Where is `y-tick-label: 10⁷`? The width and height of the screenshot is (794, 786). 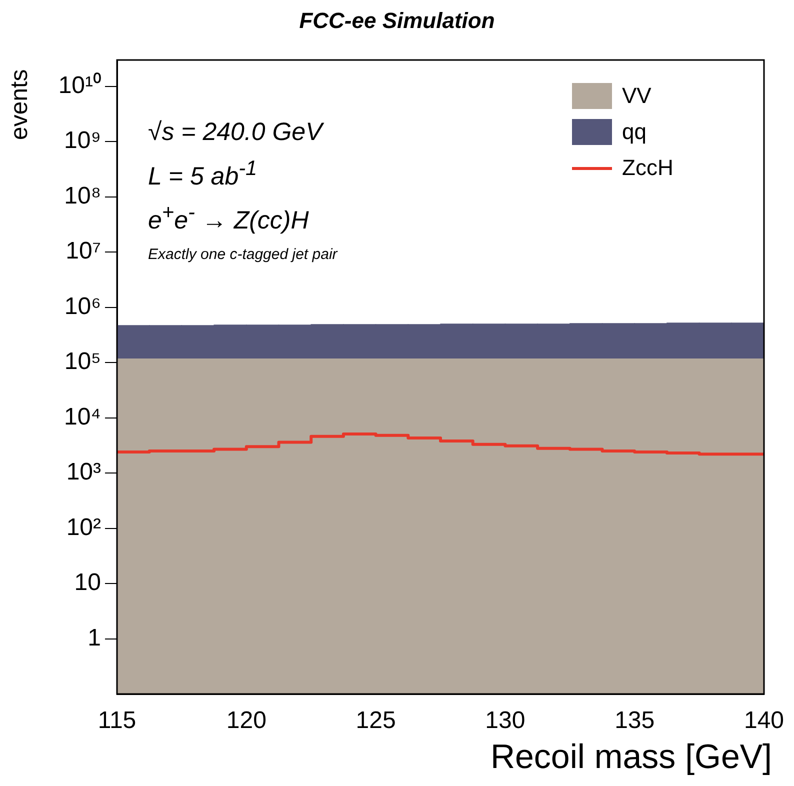
y-tick-label: 10⁷ is located at coordinates (83, 251).